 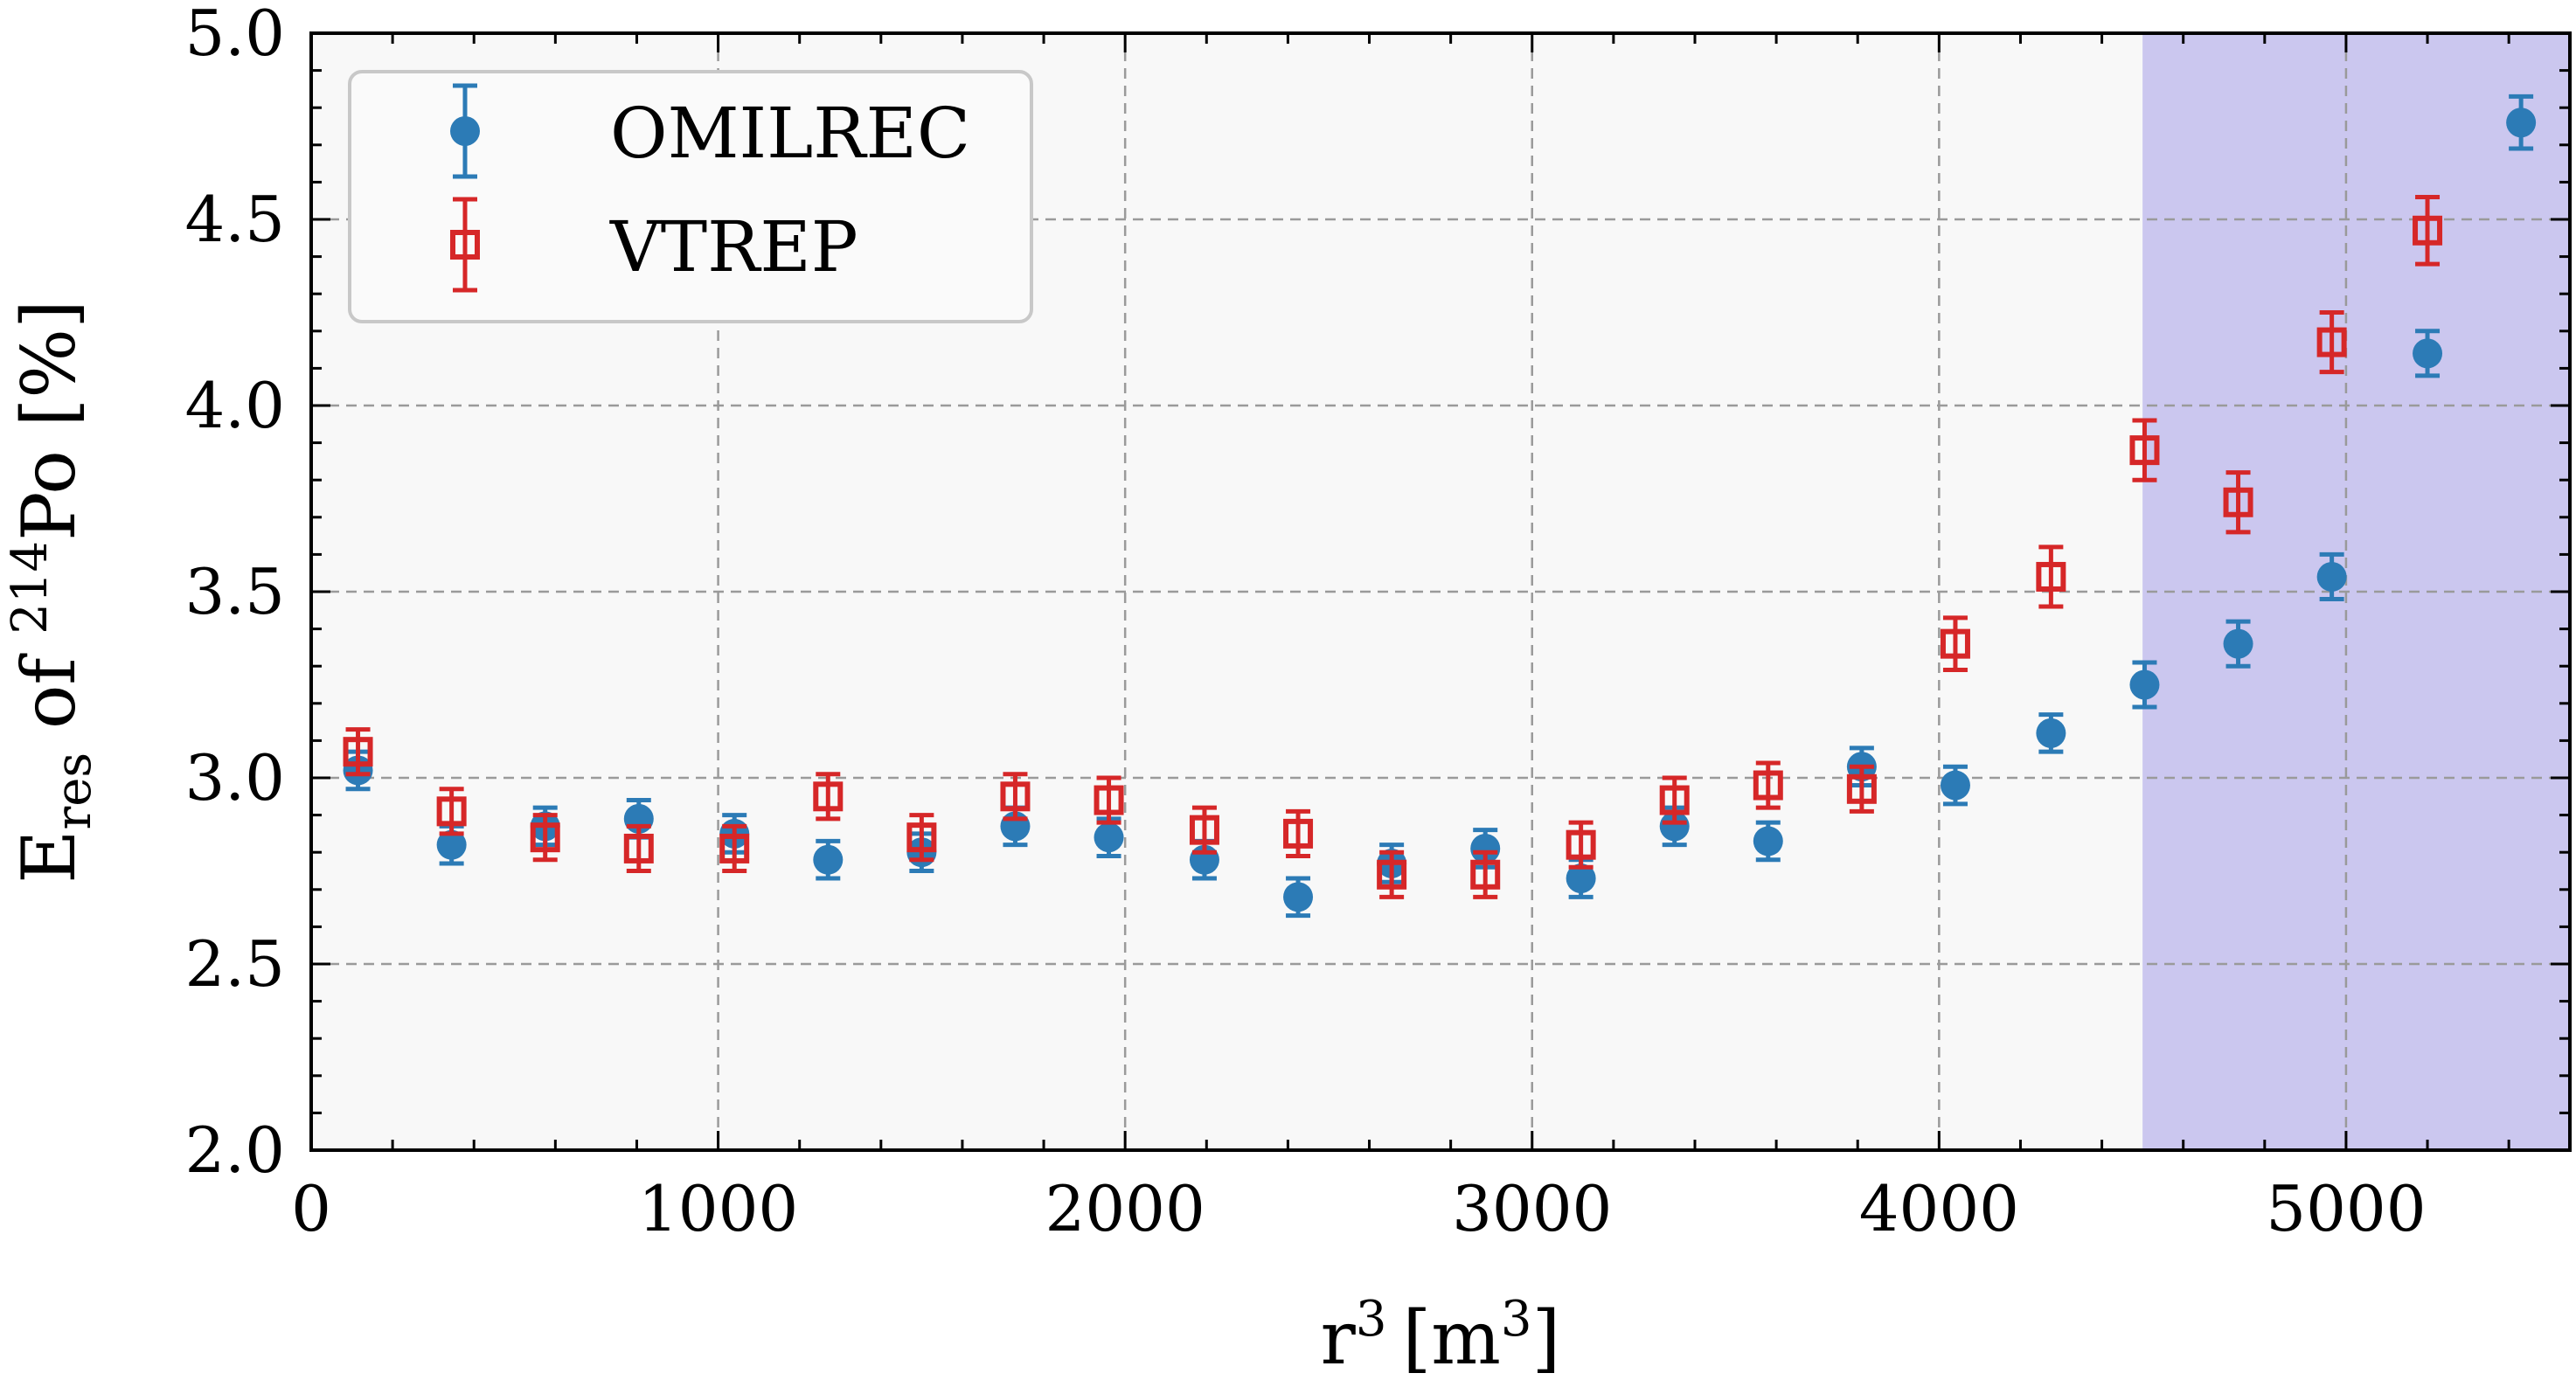 I want to click on y-axis-var-sub: res, so click(x=73, y=791).